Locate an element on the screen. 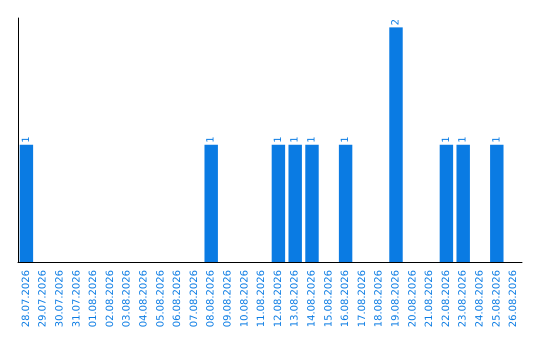  x-tick-label: 21.08.2026 is located at coordinates (430, 299).